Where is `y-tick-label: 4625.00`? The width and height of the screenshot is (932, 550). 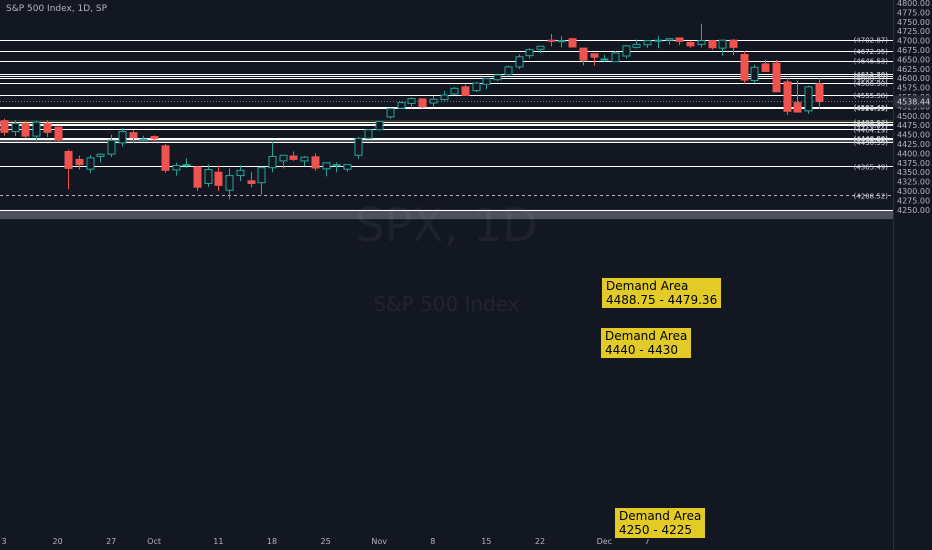
y-tick-label: 4625.00 is located at coordinates (913, 69).